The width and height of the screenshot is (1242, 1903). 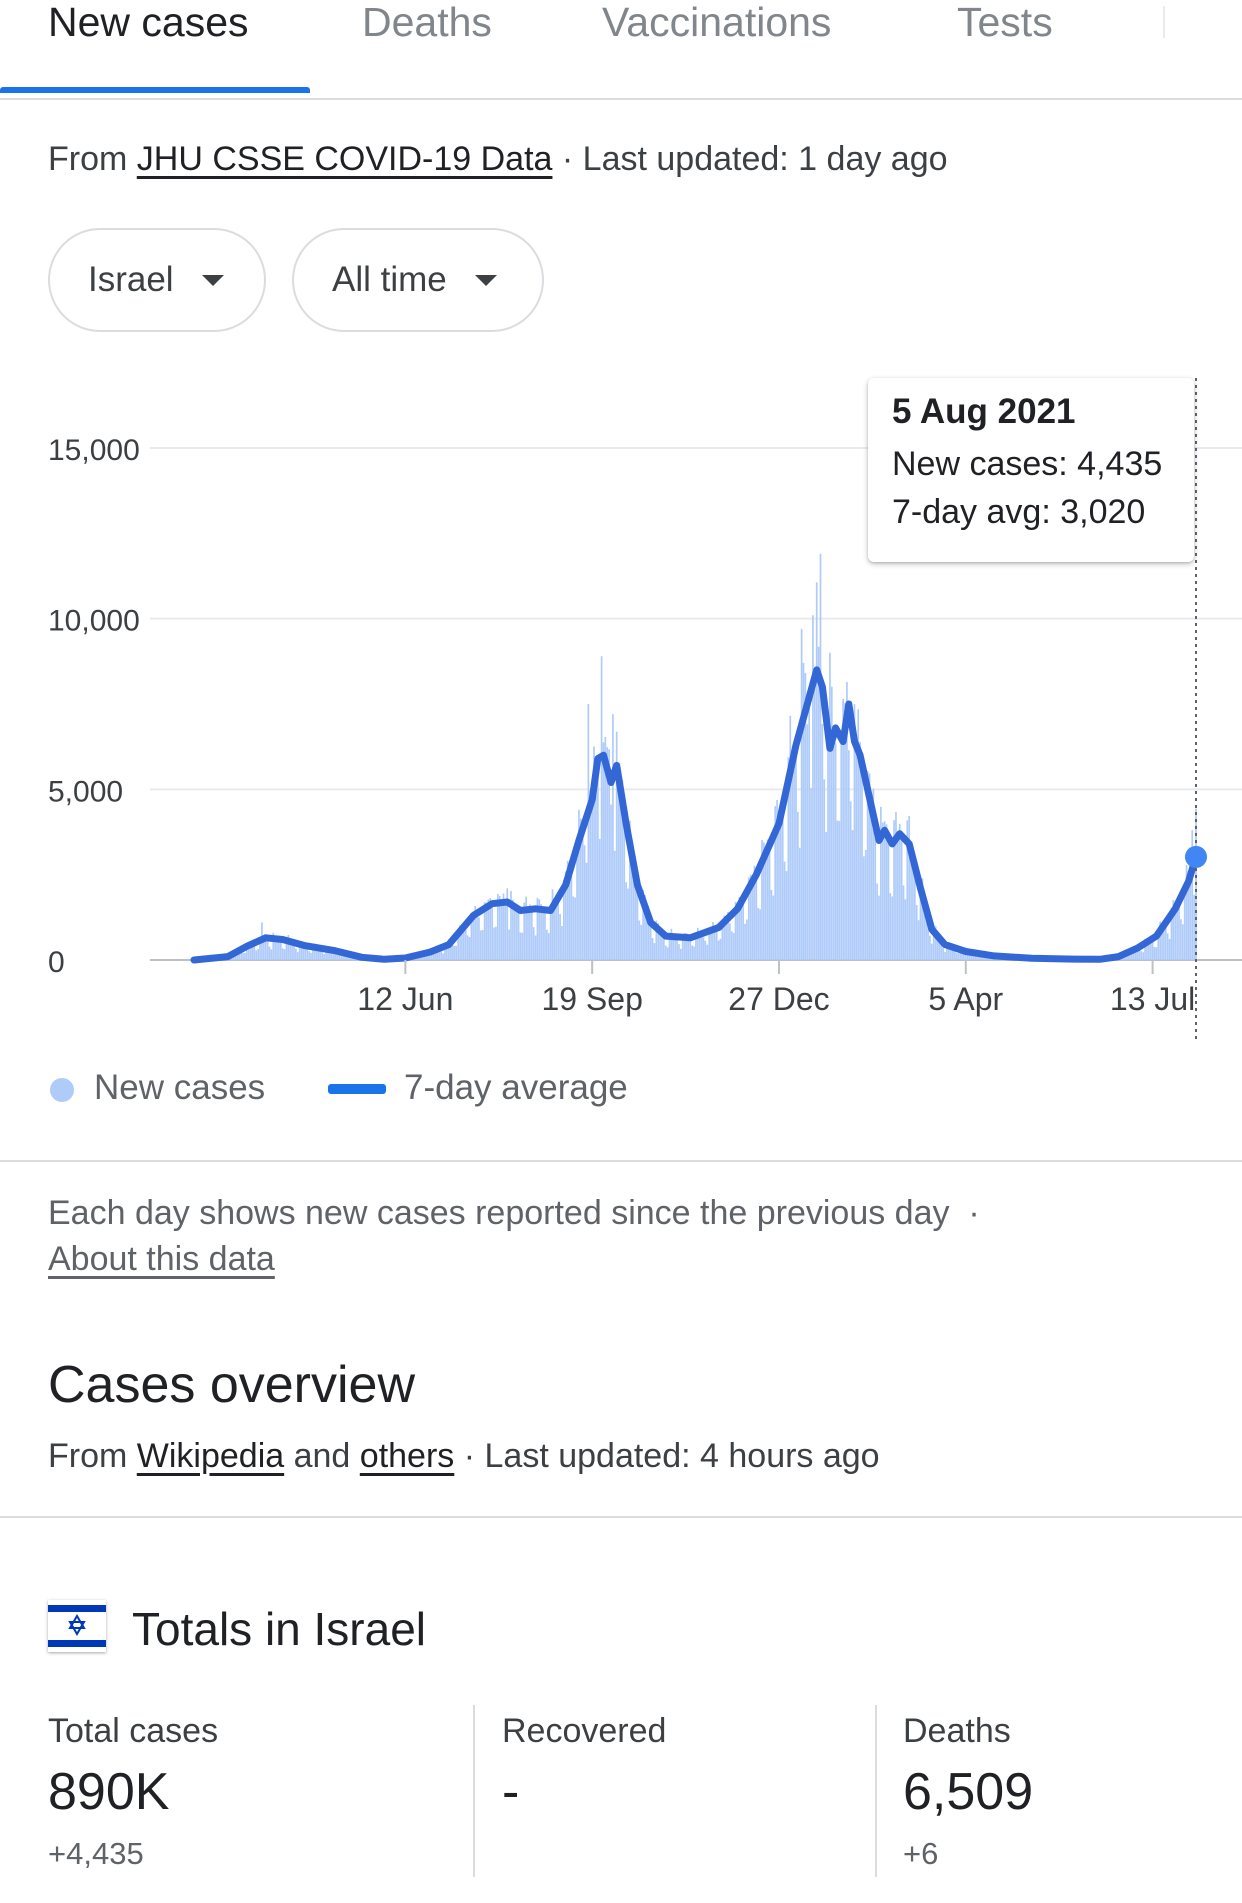 I want to click on stat-divider, so click(x=474, y=1791).